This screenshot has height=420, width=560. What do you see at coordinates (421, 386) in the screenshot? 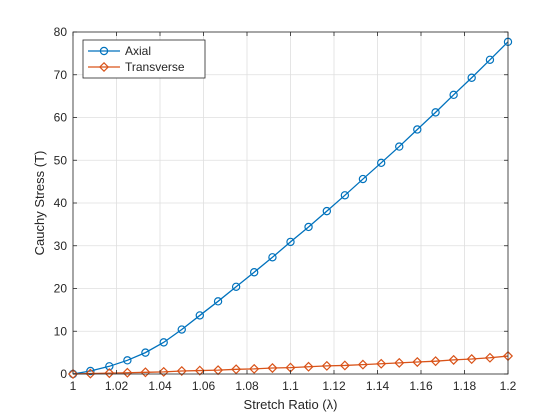
I see `x-tick-label: 1.16` at bounding box center [421, 386].